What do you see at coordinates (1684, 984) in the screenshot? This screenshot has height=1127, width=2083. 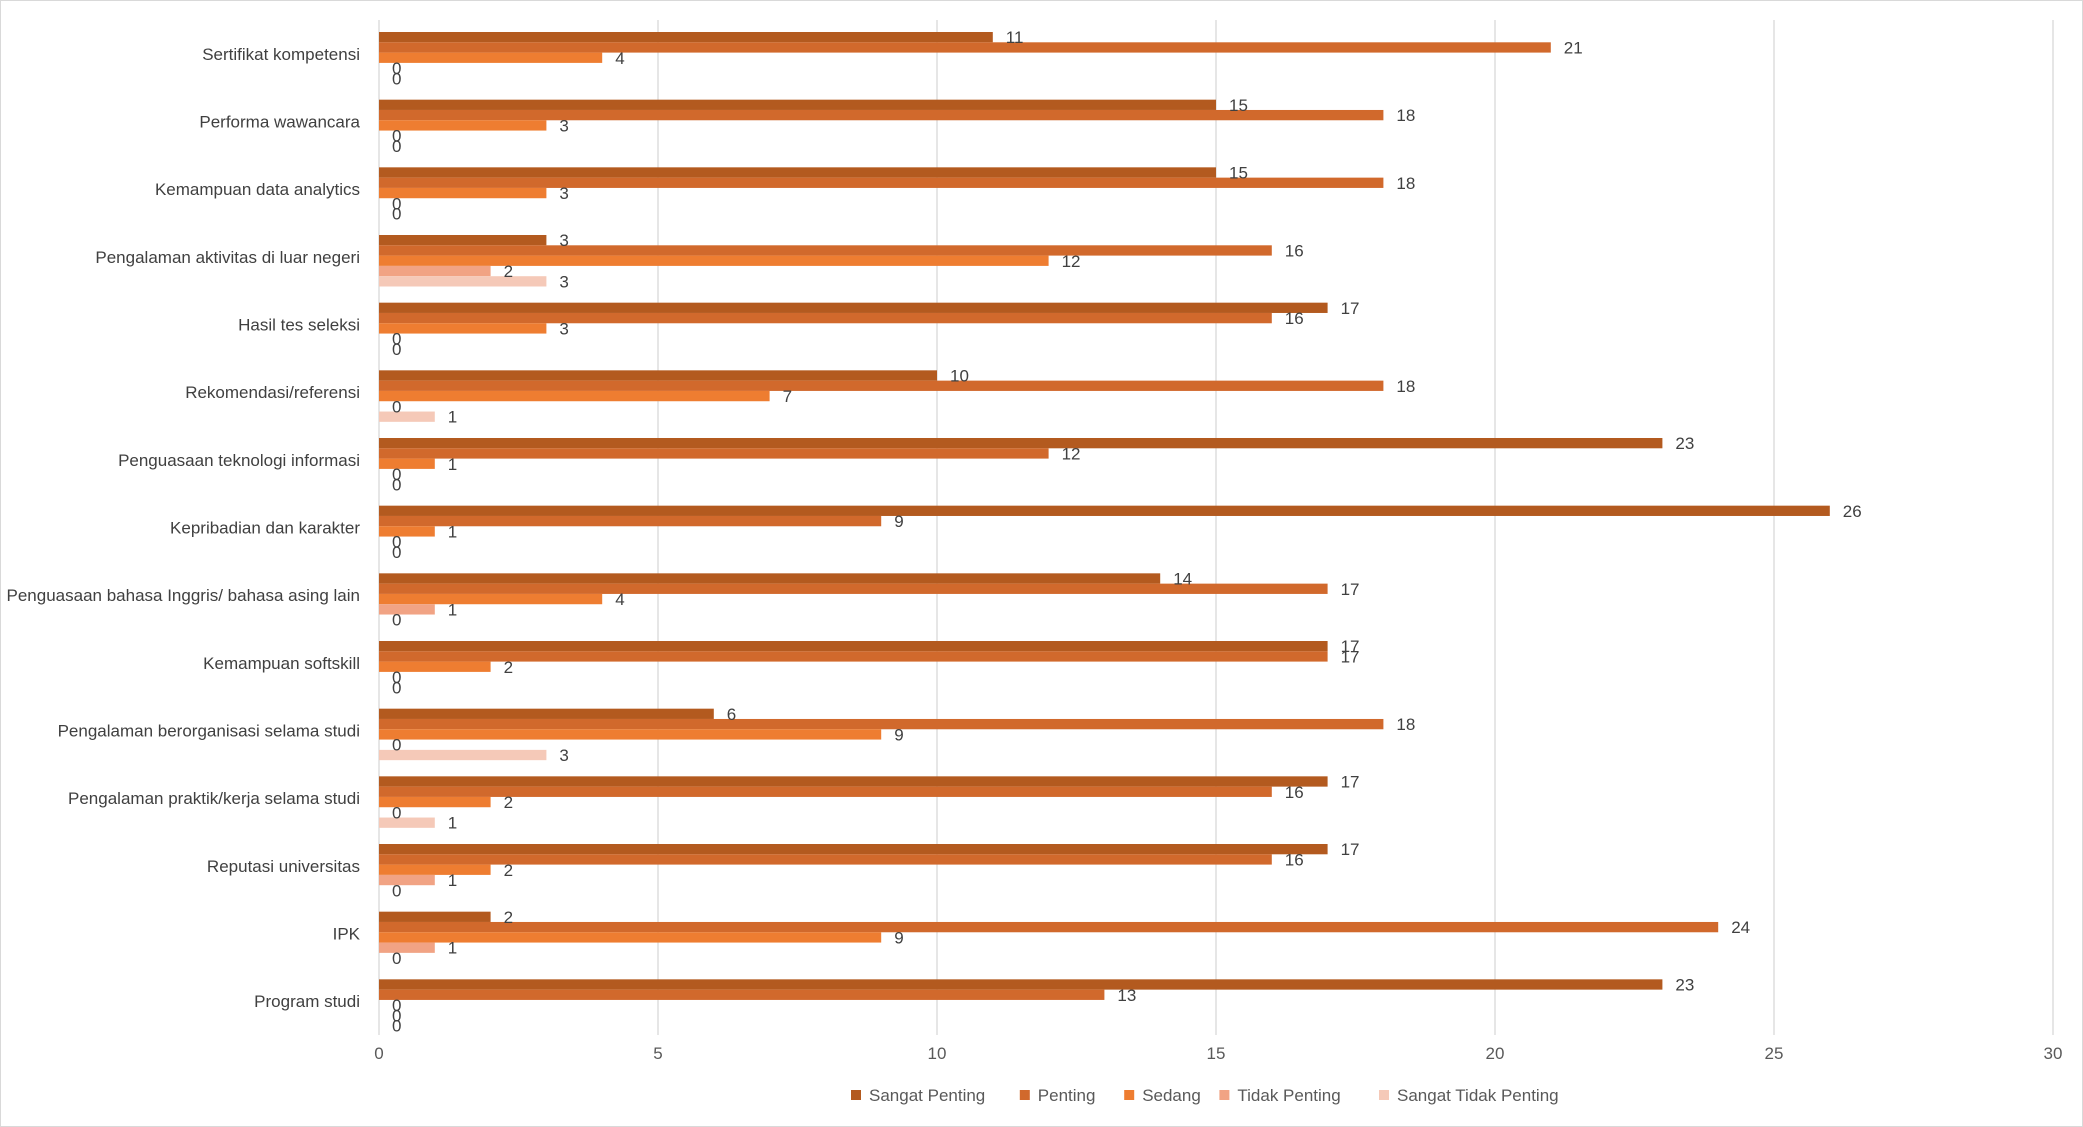 I see `data-label: 23` at bounding box center [1684, 984].